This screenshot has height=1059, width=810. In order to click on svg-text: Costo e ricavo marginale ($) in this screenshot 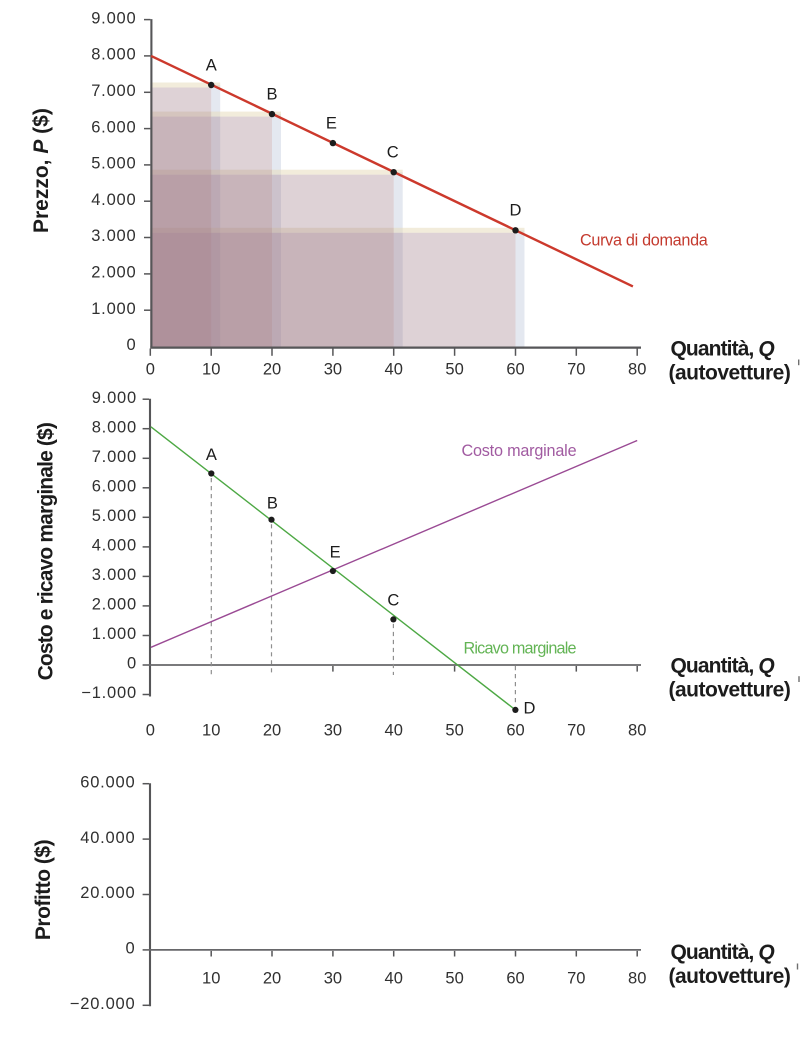, I will do `click(46, 551)`.